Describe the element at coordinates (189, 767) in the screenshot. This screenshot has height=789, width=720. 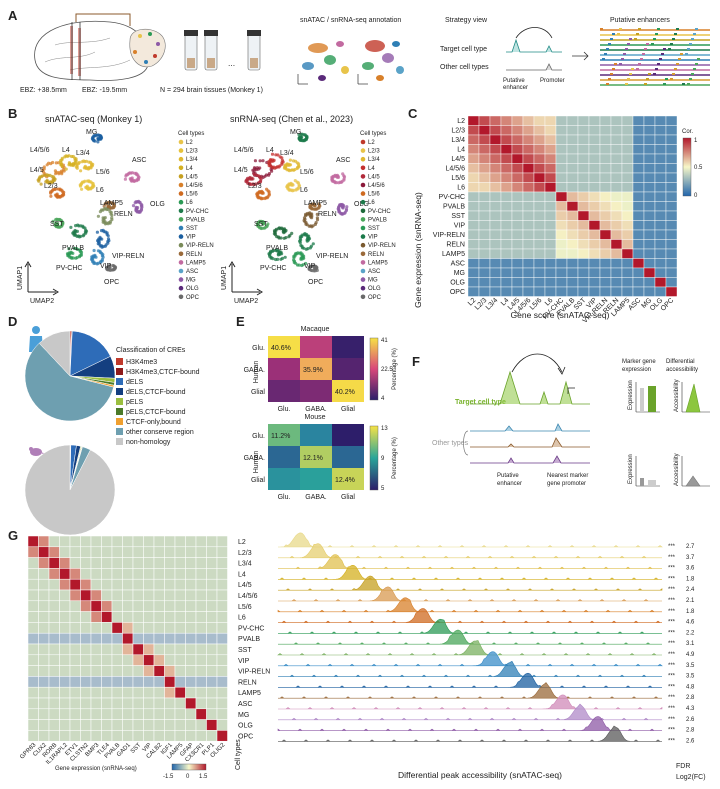
I see `heatmap-g-colorbar` at that location.